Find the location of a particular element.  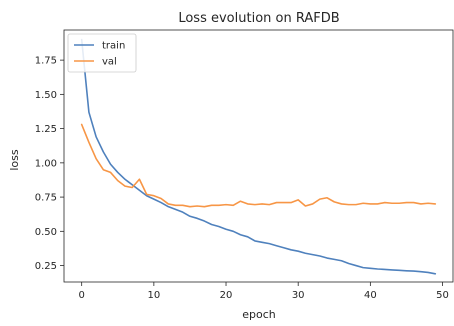

y-tick-label: 1.25 is located at coordinates (46, 129).